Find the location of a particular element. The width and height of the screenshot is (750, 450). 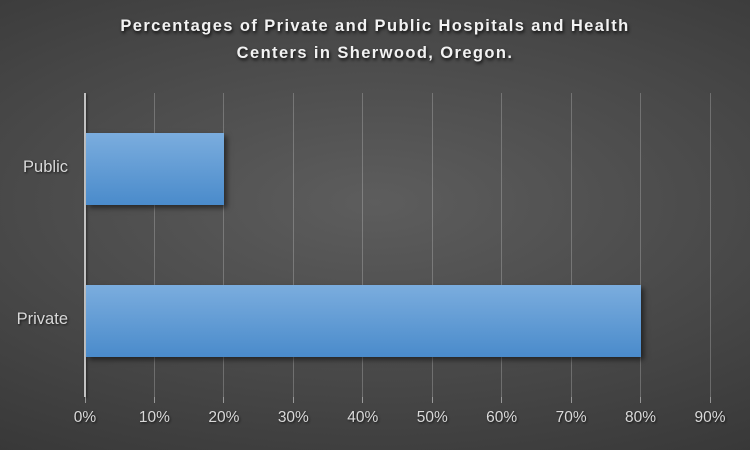

category-label-public: Public is located at coordinates (45, 167).